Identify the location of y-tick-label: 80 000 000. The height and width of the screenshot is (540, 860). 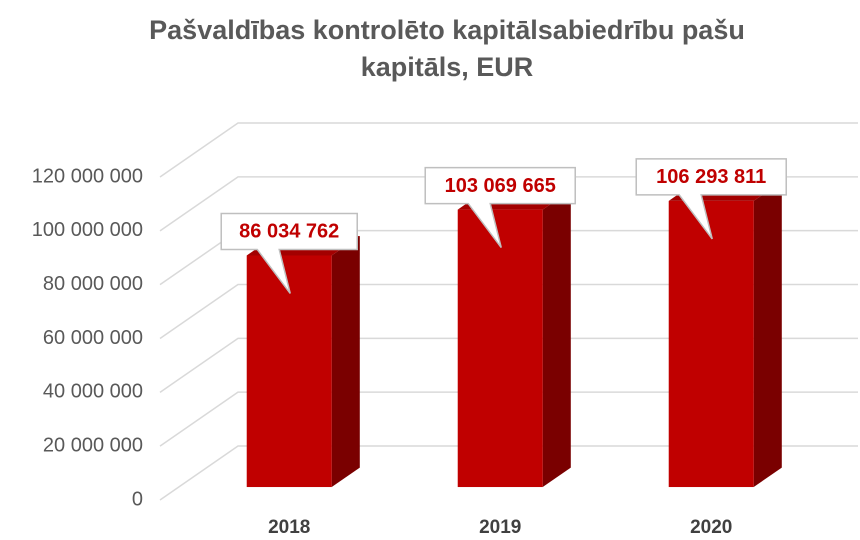
(93, 284).